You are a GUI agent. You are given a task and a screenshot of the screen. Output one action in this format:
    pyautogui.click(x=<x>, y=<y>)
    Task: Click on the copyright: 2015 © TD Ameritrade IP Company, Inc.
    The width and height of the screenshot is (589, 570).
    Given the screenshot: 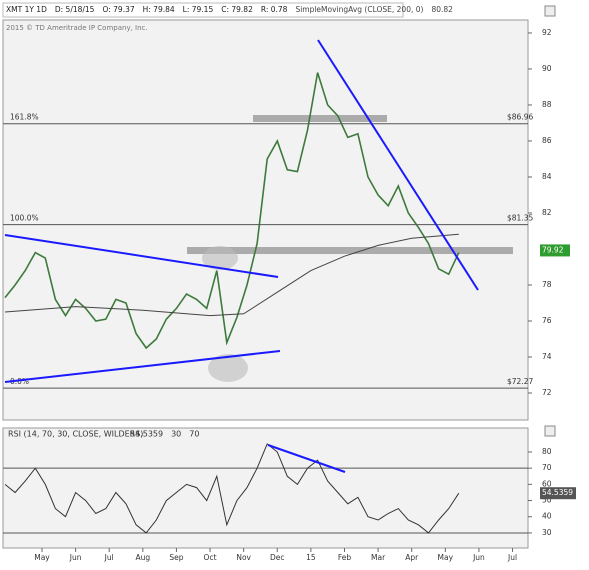 What is the action you would take?
    pyautogui.click(x=77, y=28)
    